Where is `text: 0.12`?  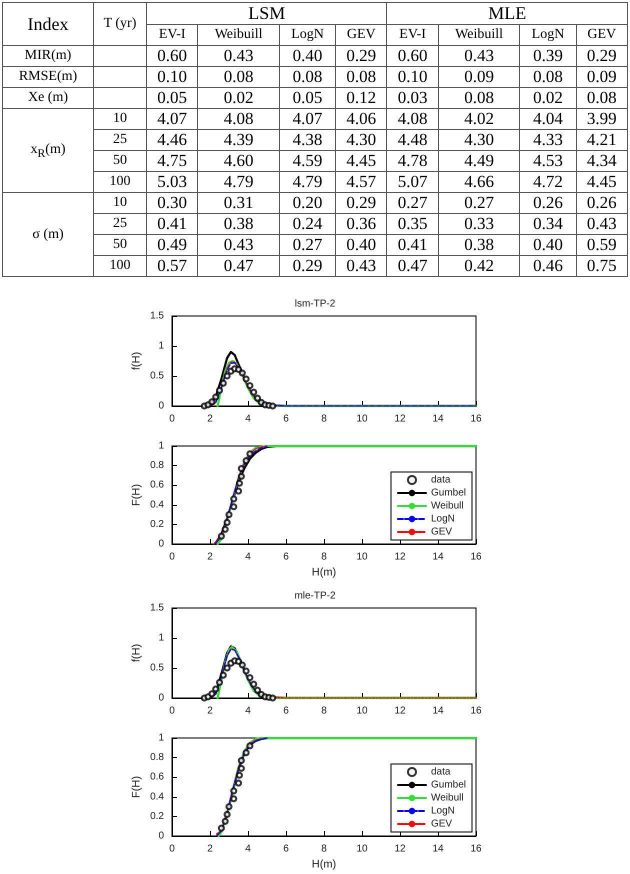
text: 0.12 is located at coordinates (361, 97).